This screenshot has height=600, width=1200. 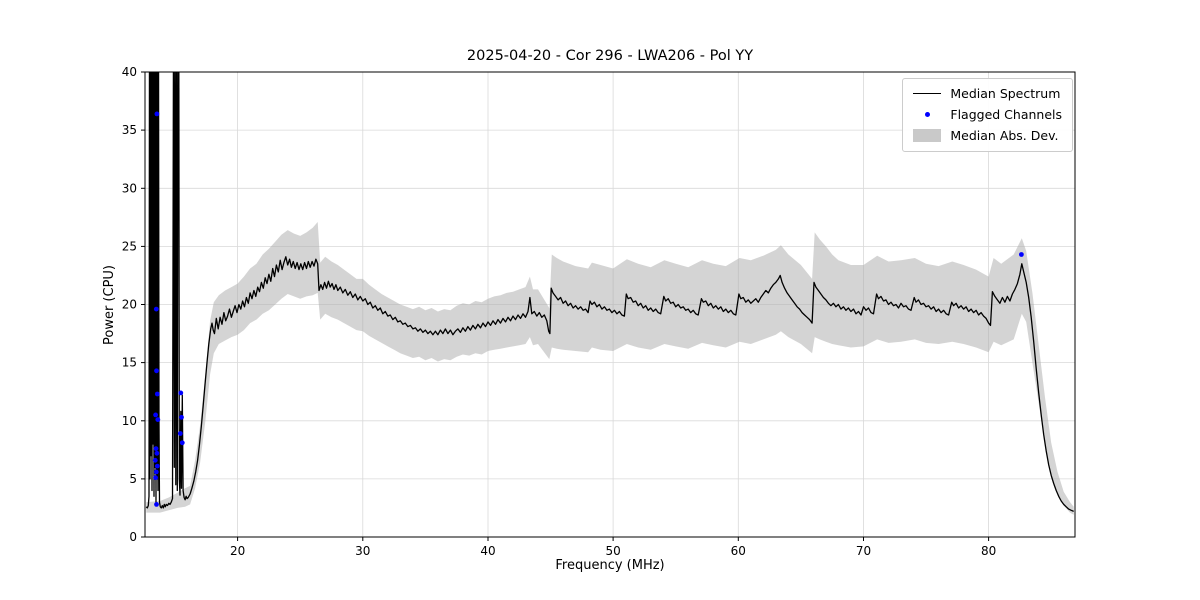 I want to click on svg-text: 10, so click(x=129, y=421).